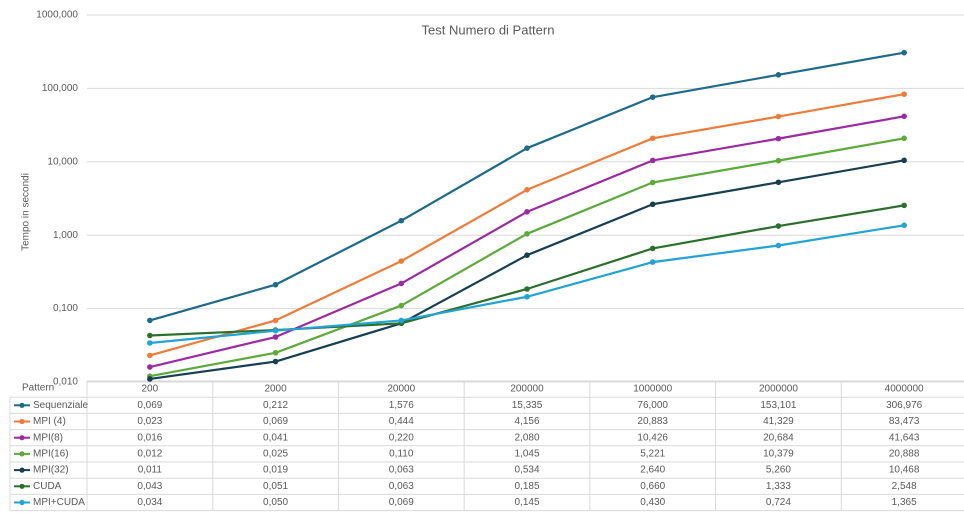 This screenshot has height=513, width=964. What do you see at coordinates (65, 308) in the screenshot?
I see `y-tick-label: 0,100` at bounding box center [65, 308].